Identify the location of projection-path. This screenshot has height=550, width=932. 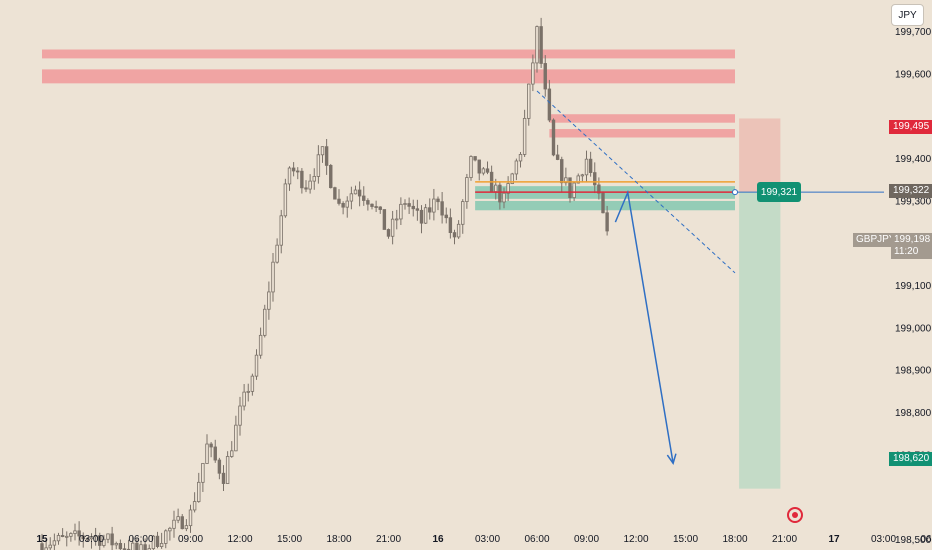
(644, 326).